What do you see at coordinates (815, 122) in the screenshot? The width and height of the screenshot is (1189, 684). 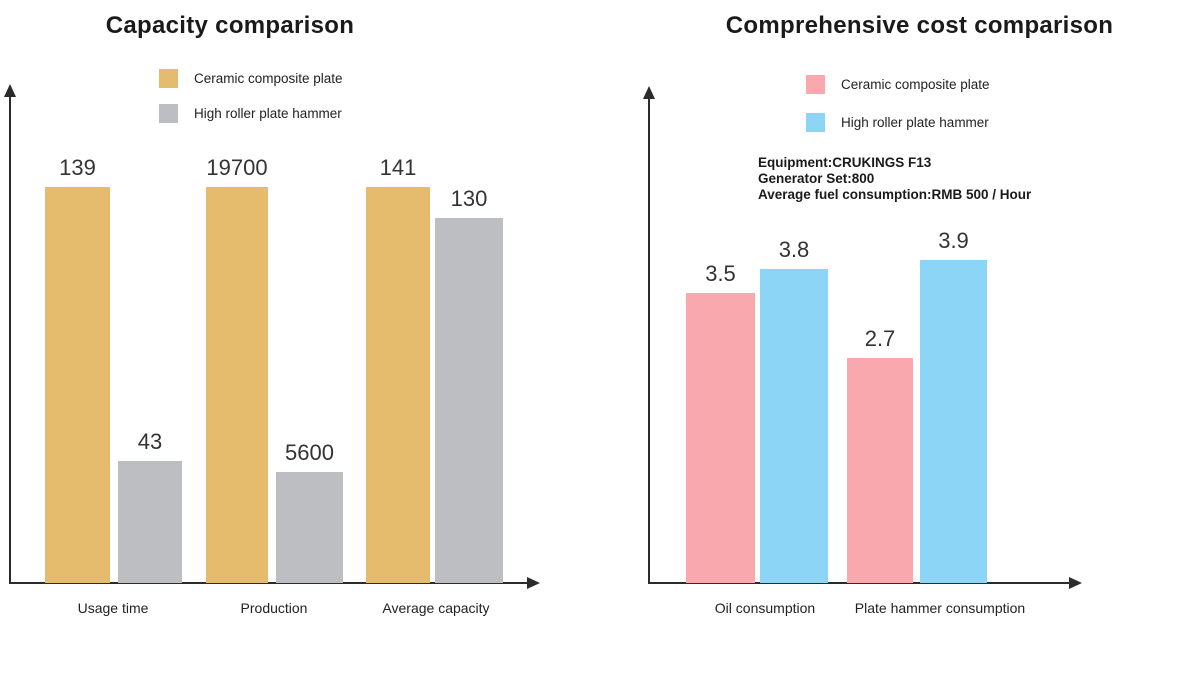 I see `legend-swatch-blue` at bounding box center [815, 122].